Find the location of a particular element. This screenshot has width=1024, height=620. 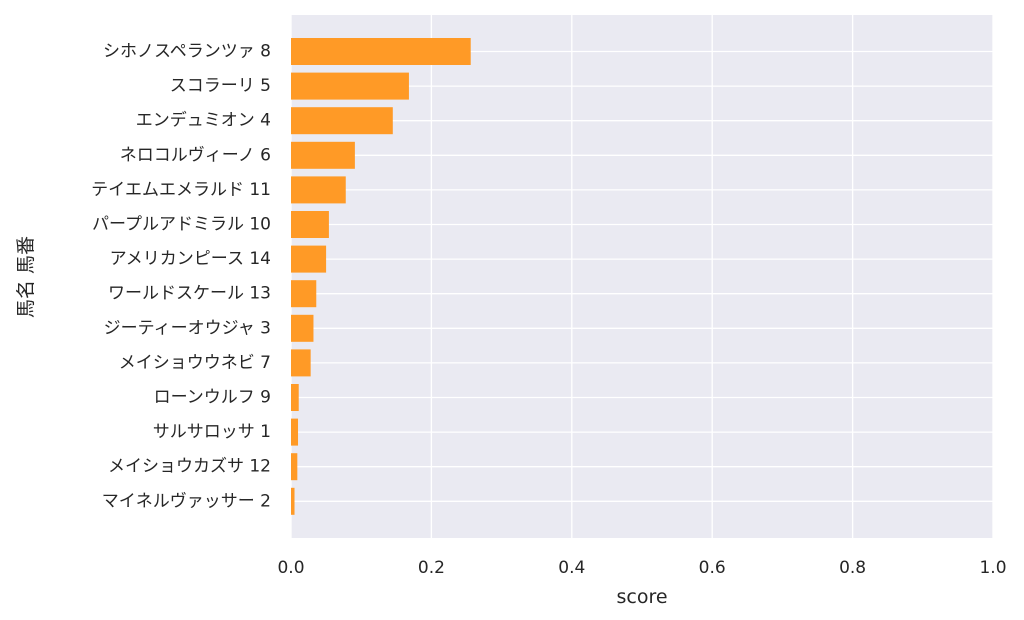

y-tick-label: ネロコルヴィーノ 6 is located at coordinates (195, 155).